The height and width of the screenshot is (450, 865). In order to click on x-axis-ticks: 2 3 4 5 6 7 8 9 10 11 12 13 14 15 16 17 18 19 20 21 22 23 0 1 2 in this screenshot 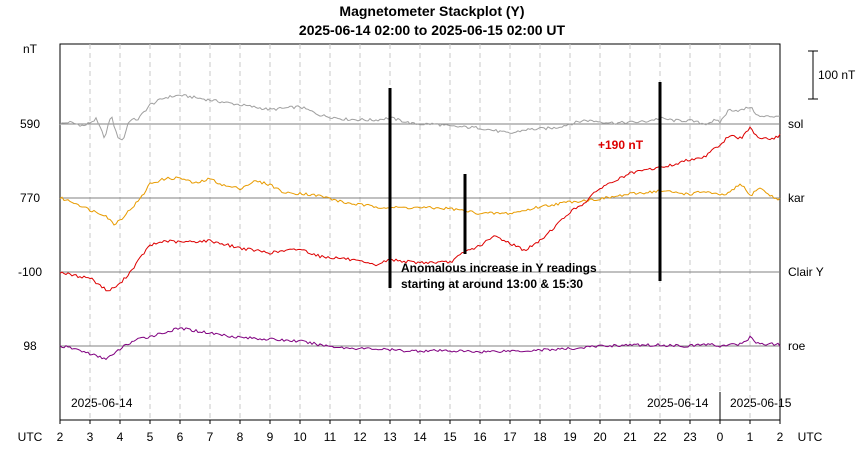, I will do `click(420, 432)`.